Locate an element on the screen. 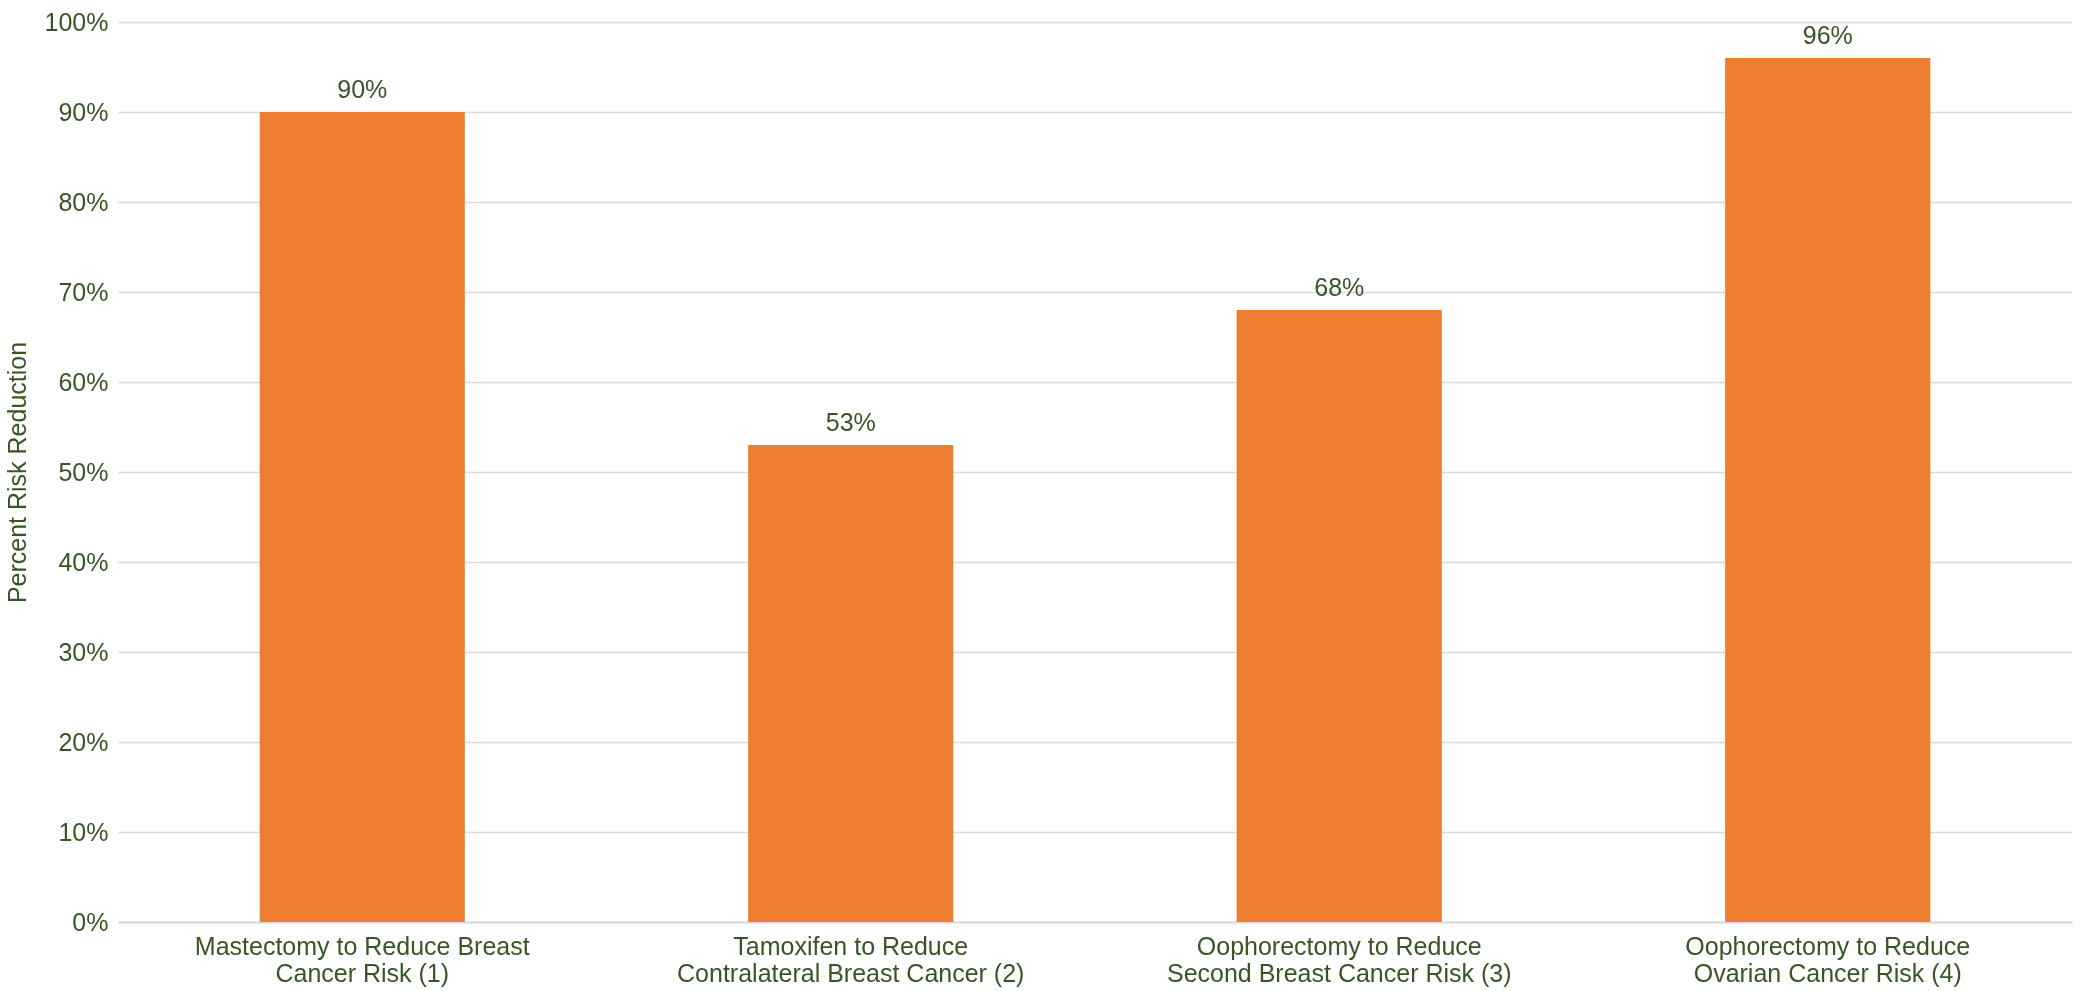 The height and width of the screenshot is (991, 2087). y-tick-label: 40% is located at coordinates (83, 561).